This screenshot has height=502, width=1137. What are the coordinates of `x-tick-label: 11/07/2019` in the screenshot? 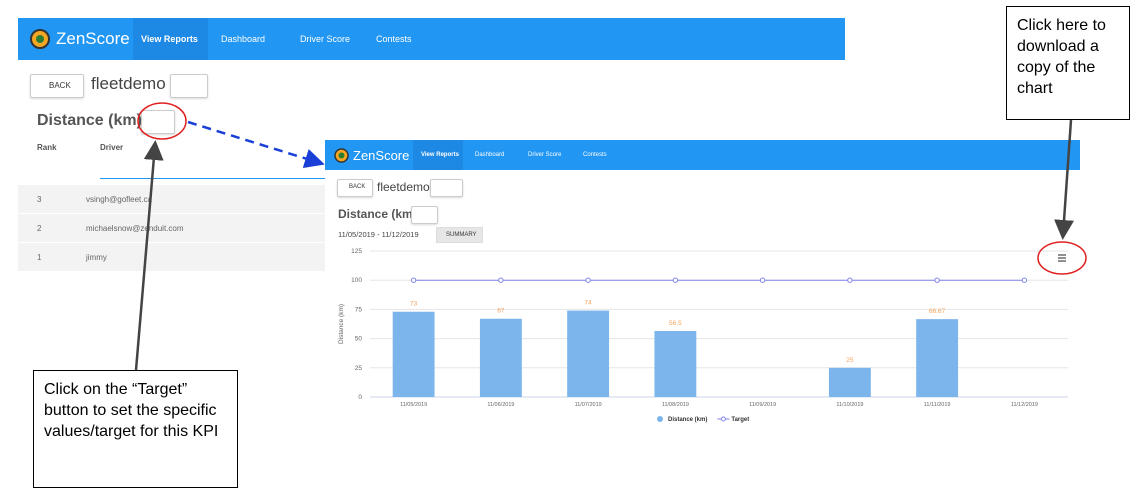 It's located at (588, 405).